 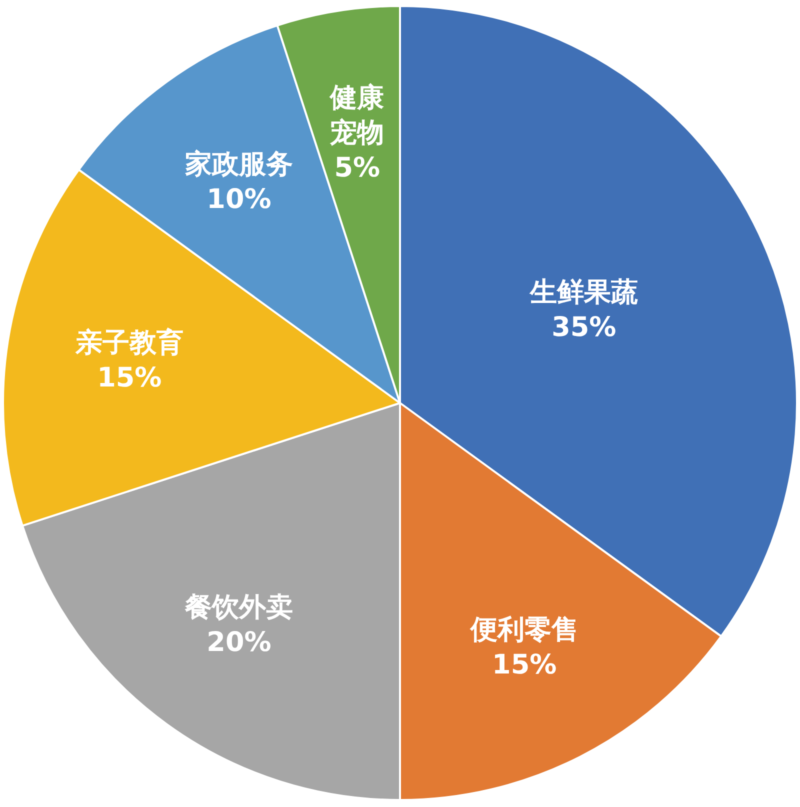 What do you see at coordinates (239, 198) in the screenshot?
I see `data-label: 10%` at bounding box center [239, 198].